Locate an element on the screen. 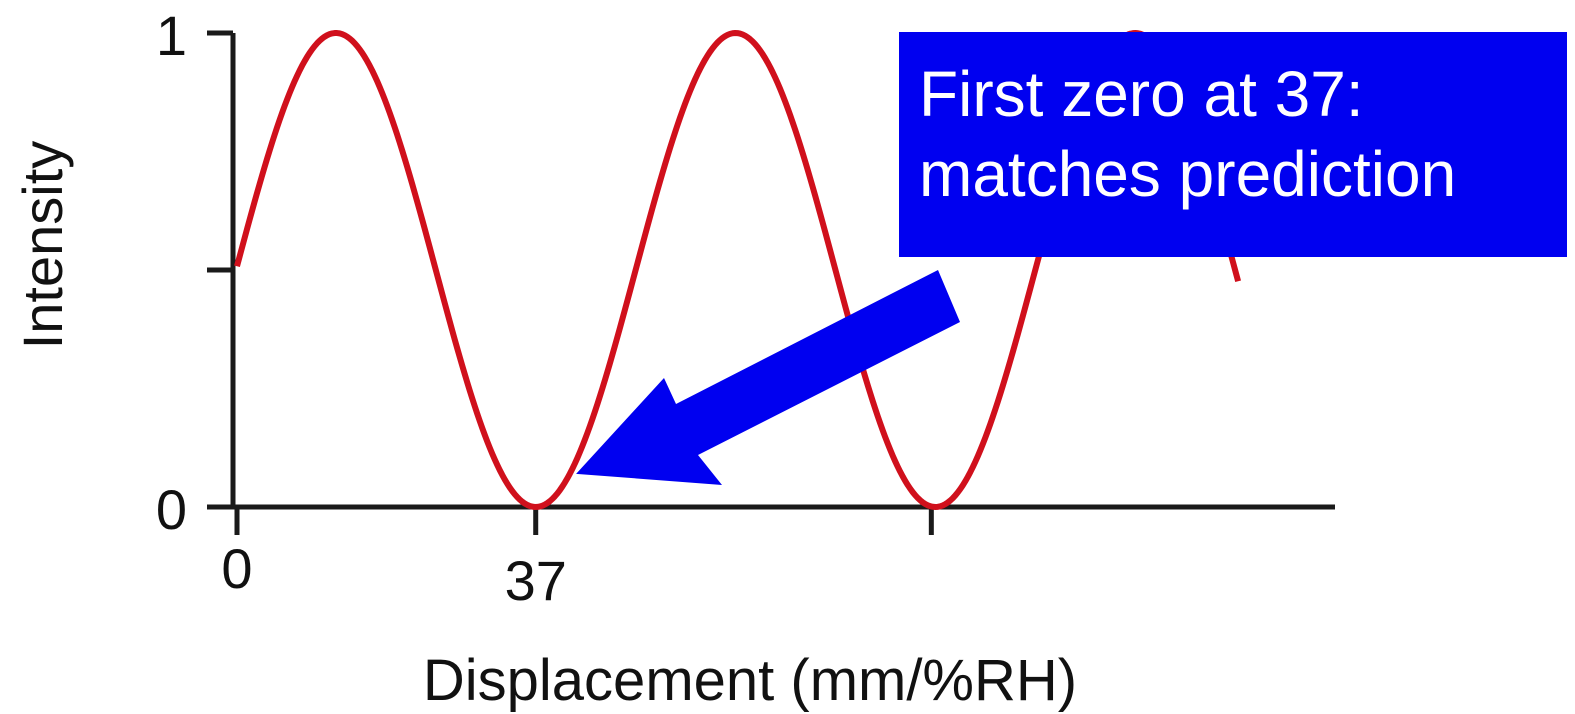 This screenshot has width=1575, height=714. x-axis-title: Displacement (mm/%RH) is located at coordinates (750, 680).